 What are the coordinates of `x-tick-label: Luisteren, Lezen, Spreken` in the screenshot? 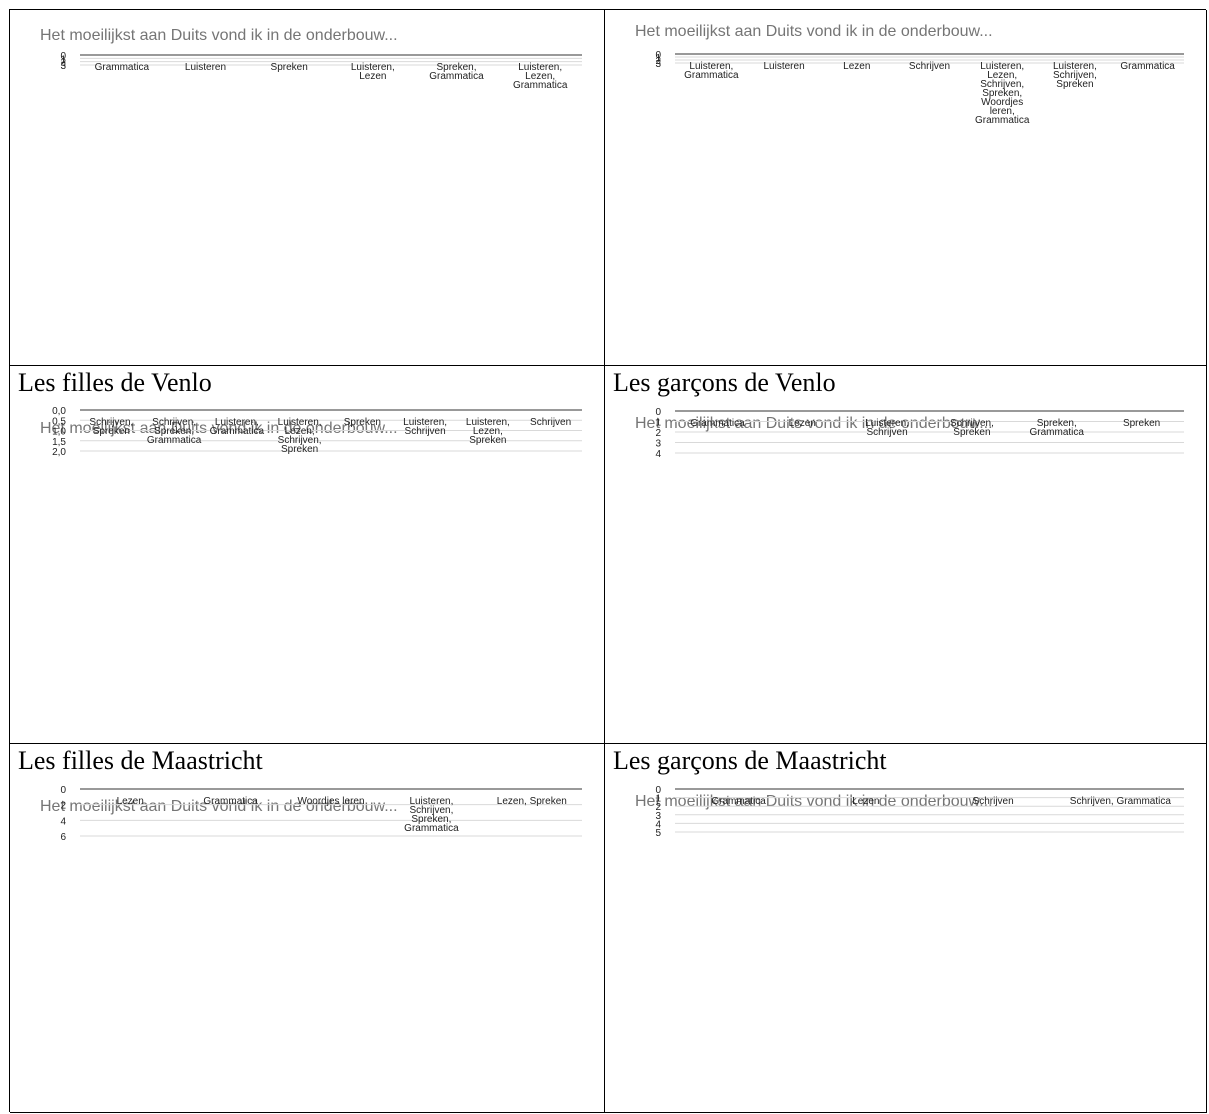 It's located at (488, 431).